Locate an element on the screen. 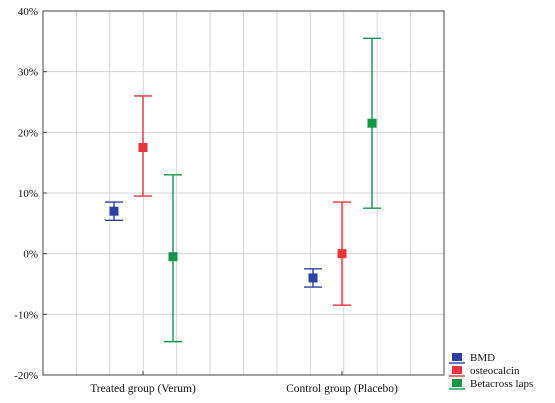 The height and width of the screenshot is (403, 555). legend-item-osteocalcin: osteocalcin is located at coordinates (484, 371).